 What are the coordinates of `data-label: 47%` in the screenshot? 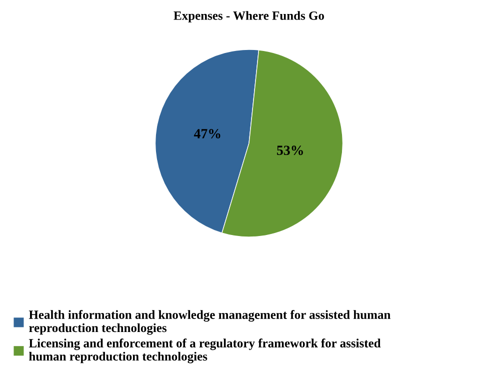 It's located at (207, 133).